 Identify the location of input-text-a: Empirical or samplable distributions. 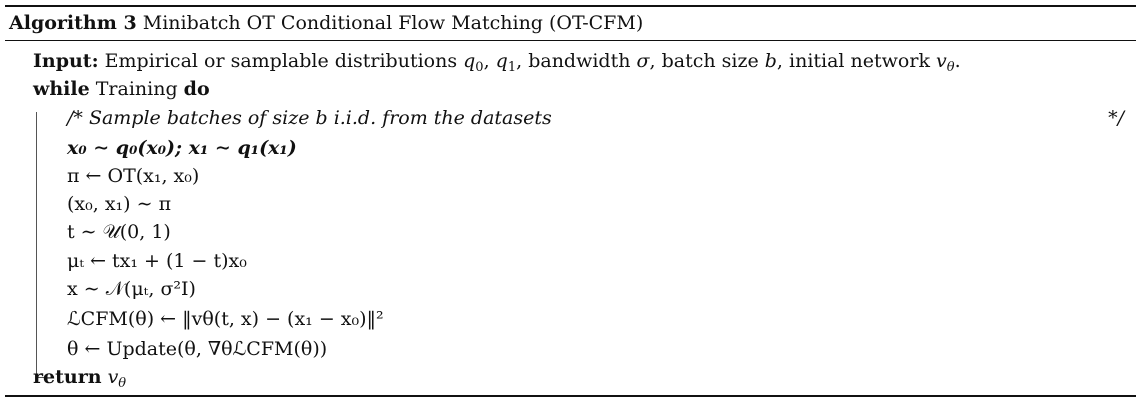
(284, 61).